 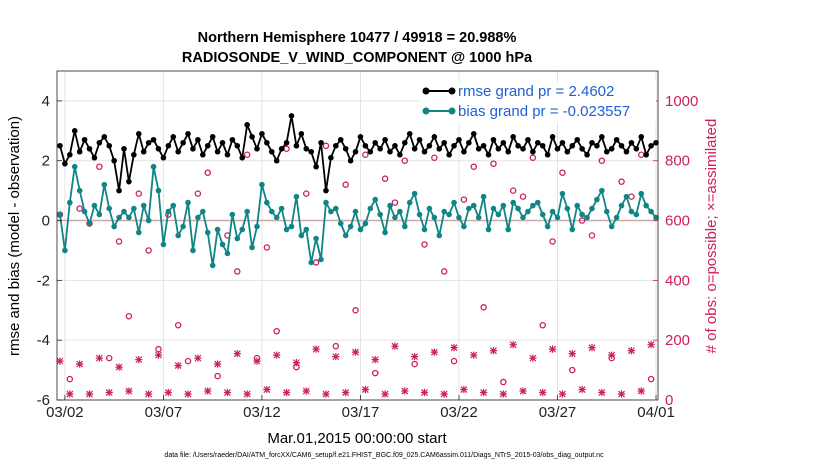 What do you see at coordinates (357, 438) in the screenshot?
I see `x-axis-label: Mar.01,2015 00:00:00 start` at bounding box center [357, 438].